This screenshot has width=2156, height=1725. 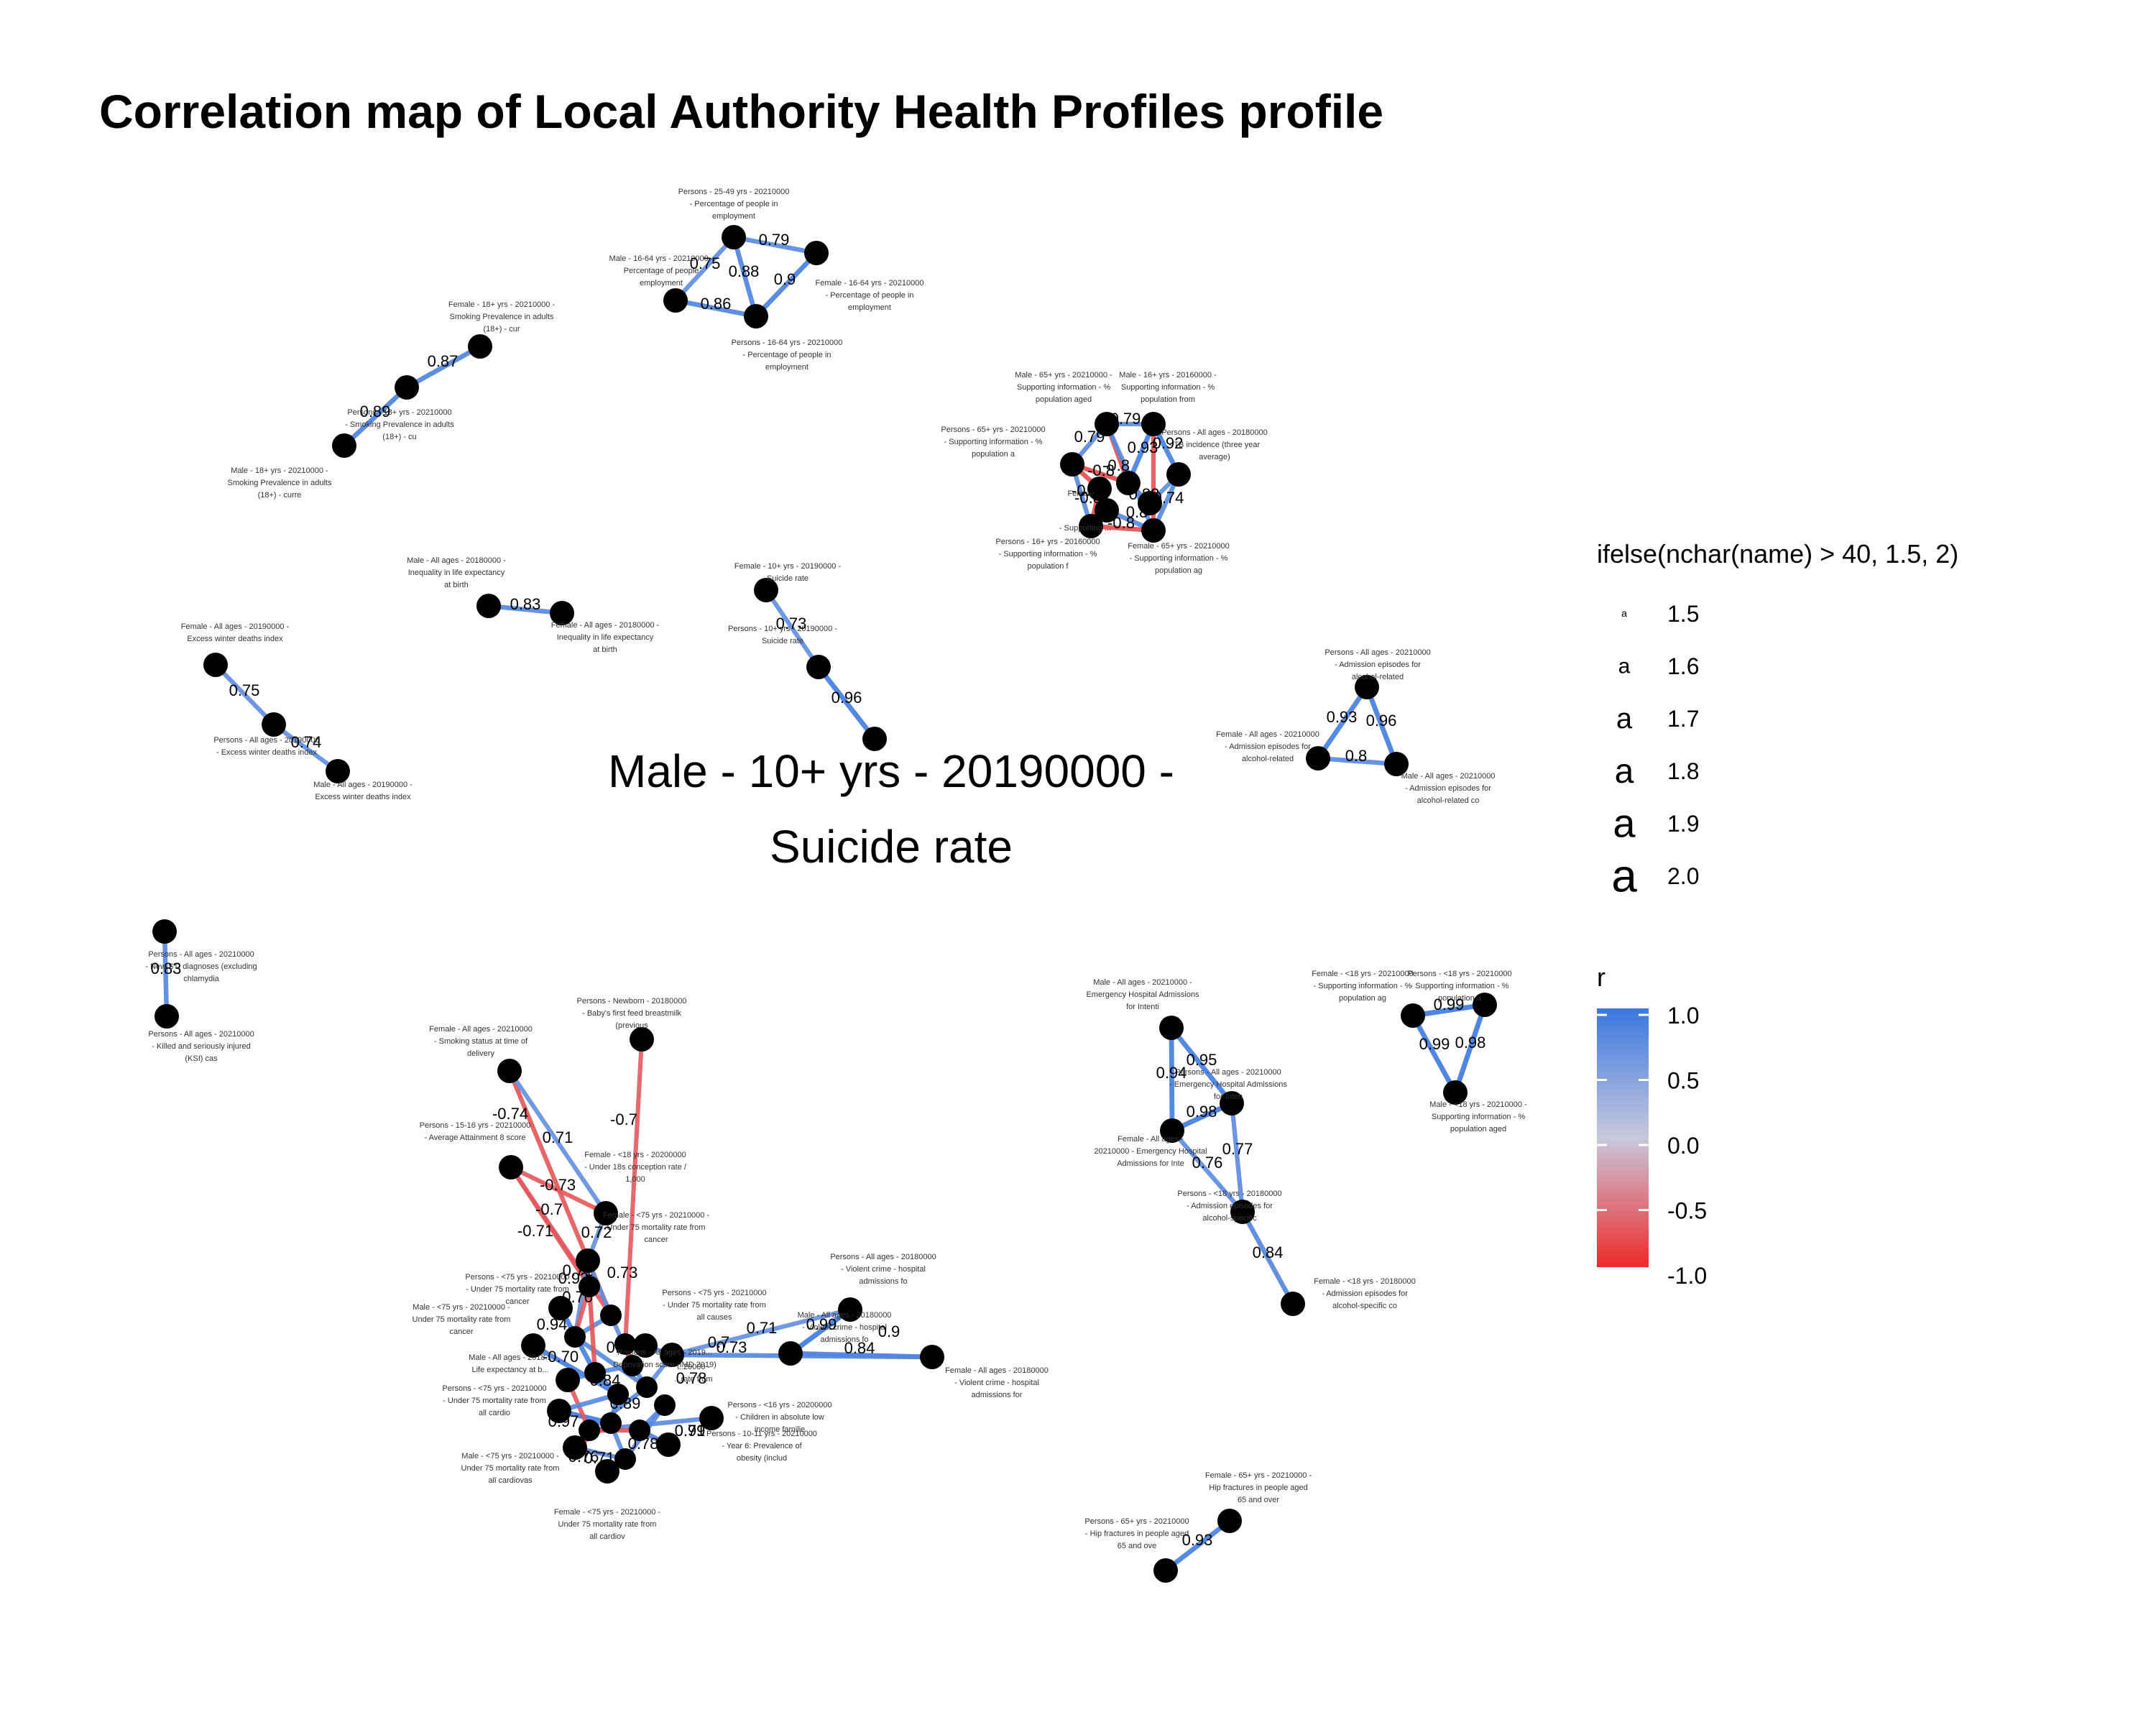 I want to click on node-label-line: Persons - 16+ yrs - 20160000, so click(x=1047, y=542).